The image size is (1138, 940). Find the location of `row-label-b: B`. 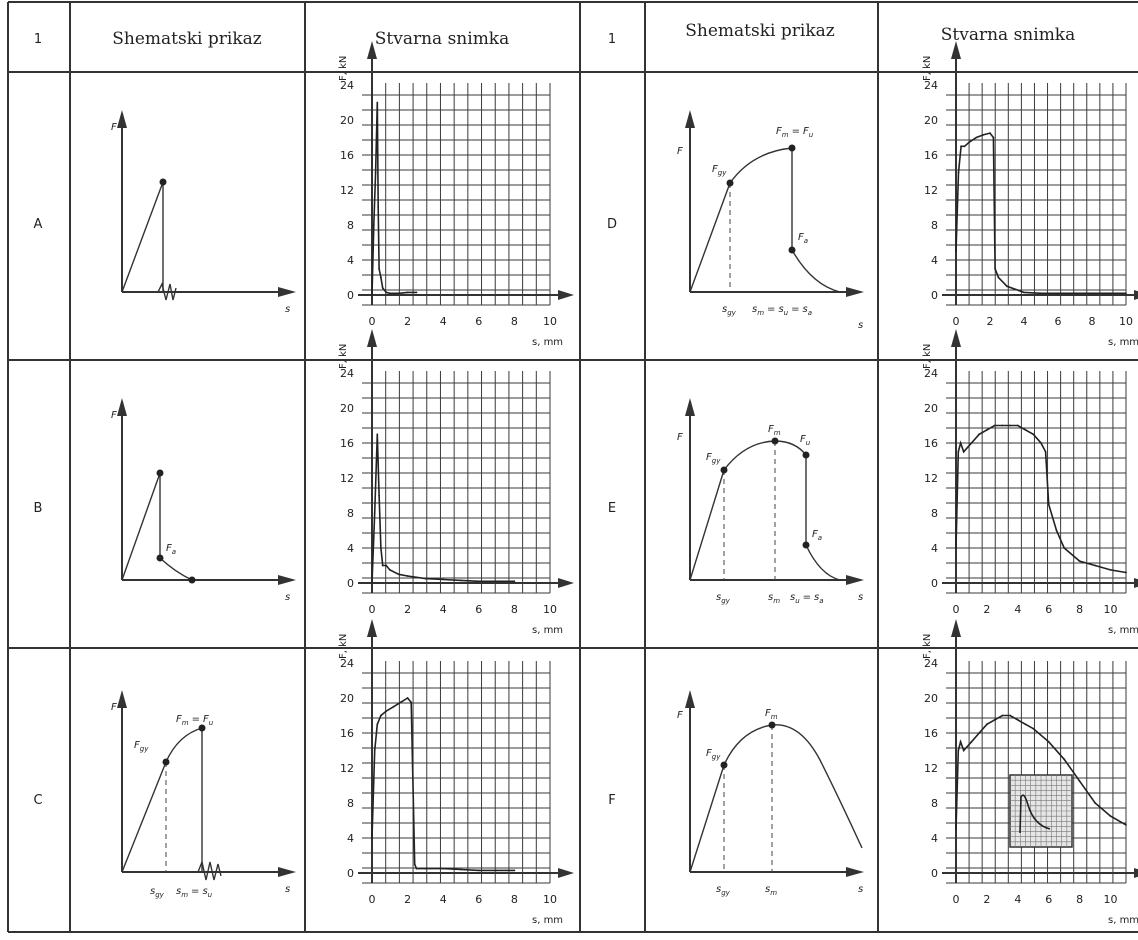

row-label-b: B is located at coordinates (38, 508).